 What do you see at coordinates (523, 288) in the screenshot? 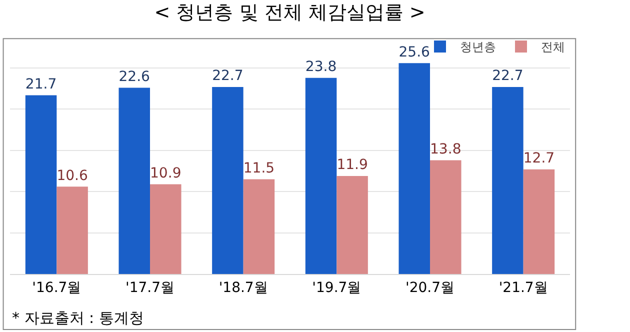
I see `x-tick-label: '21.7월` at bounding box center [523, 288].